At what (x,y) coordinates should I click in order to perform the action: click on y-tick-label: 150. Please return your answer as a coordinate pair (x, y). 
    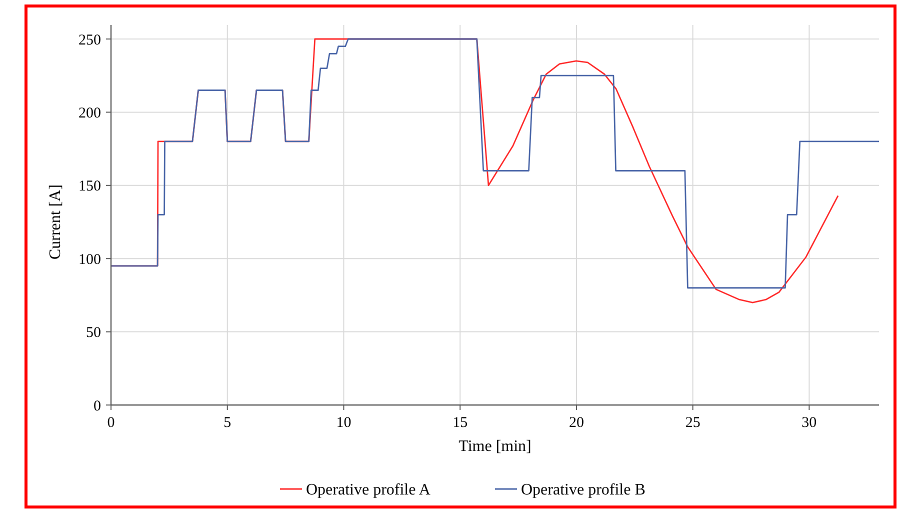
    Looking at the image, I should click on (89, 186).